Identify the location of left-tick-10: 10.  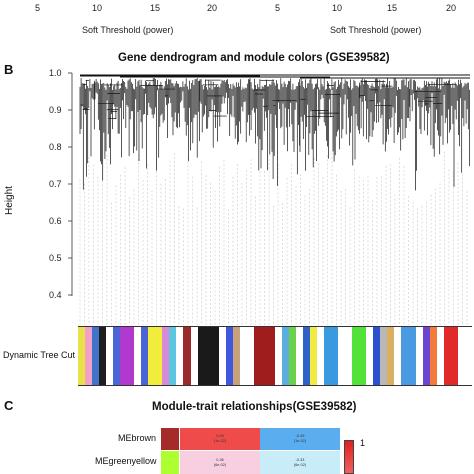
(97, 8).